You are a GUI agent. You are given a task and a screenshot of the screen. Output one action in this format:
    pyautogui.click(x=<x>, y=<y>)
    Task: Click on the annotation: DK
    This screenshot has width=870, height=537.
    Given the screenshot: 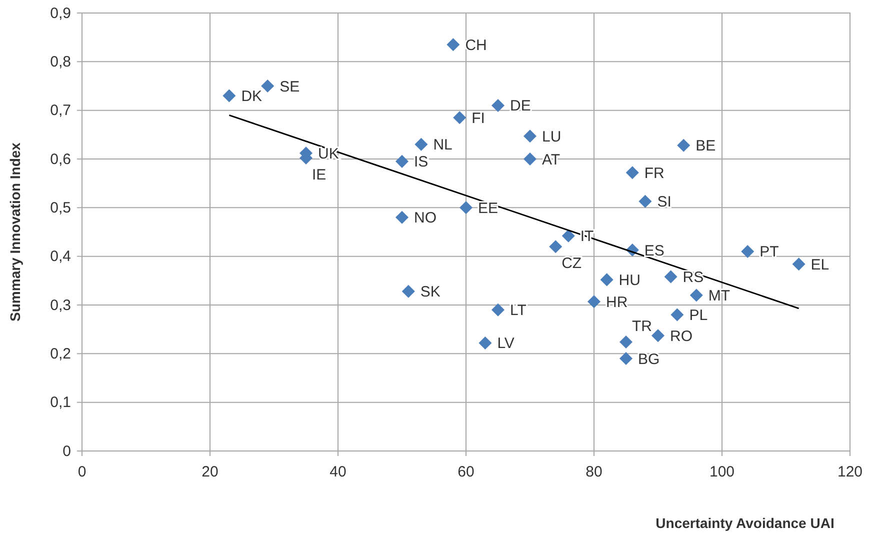 What is the action you would take?
    pyautogui.click(x=251, y=96)
    